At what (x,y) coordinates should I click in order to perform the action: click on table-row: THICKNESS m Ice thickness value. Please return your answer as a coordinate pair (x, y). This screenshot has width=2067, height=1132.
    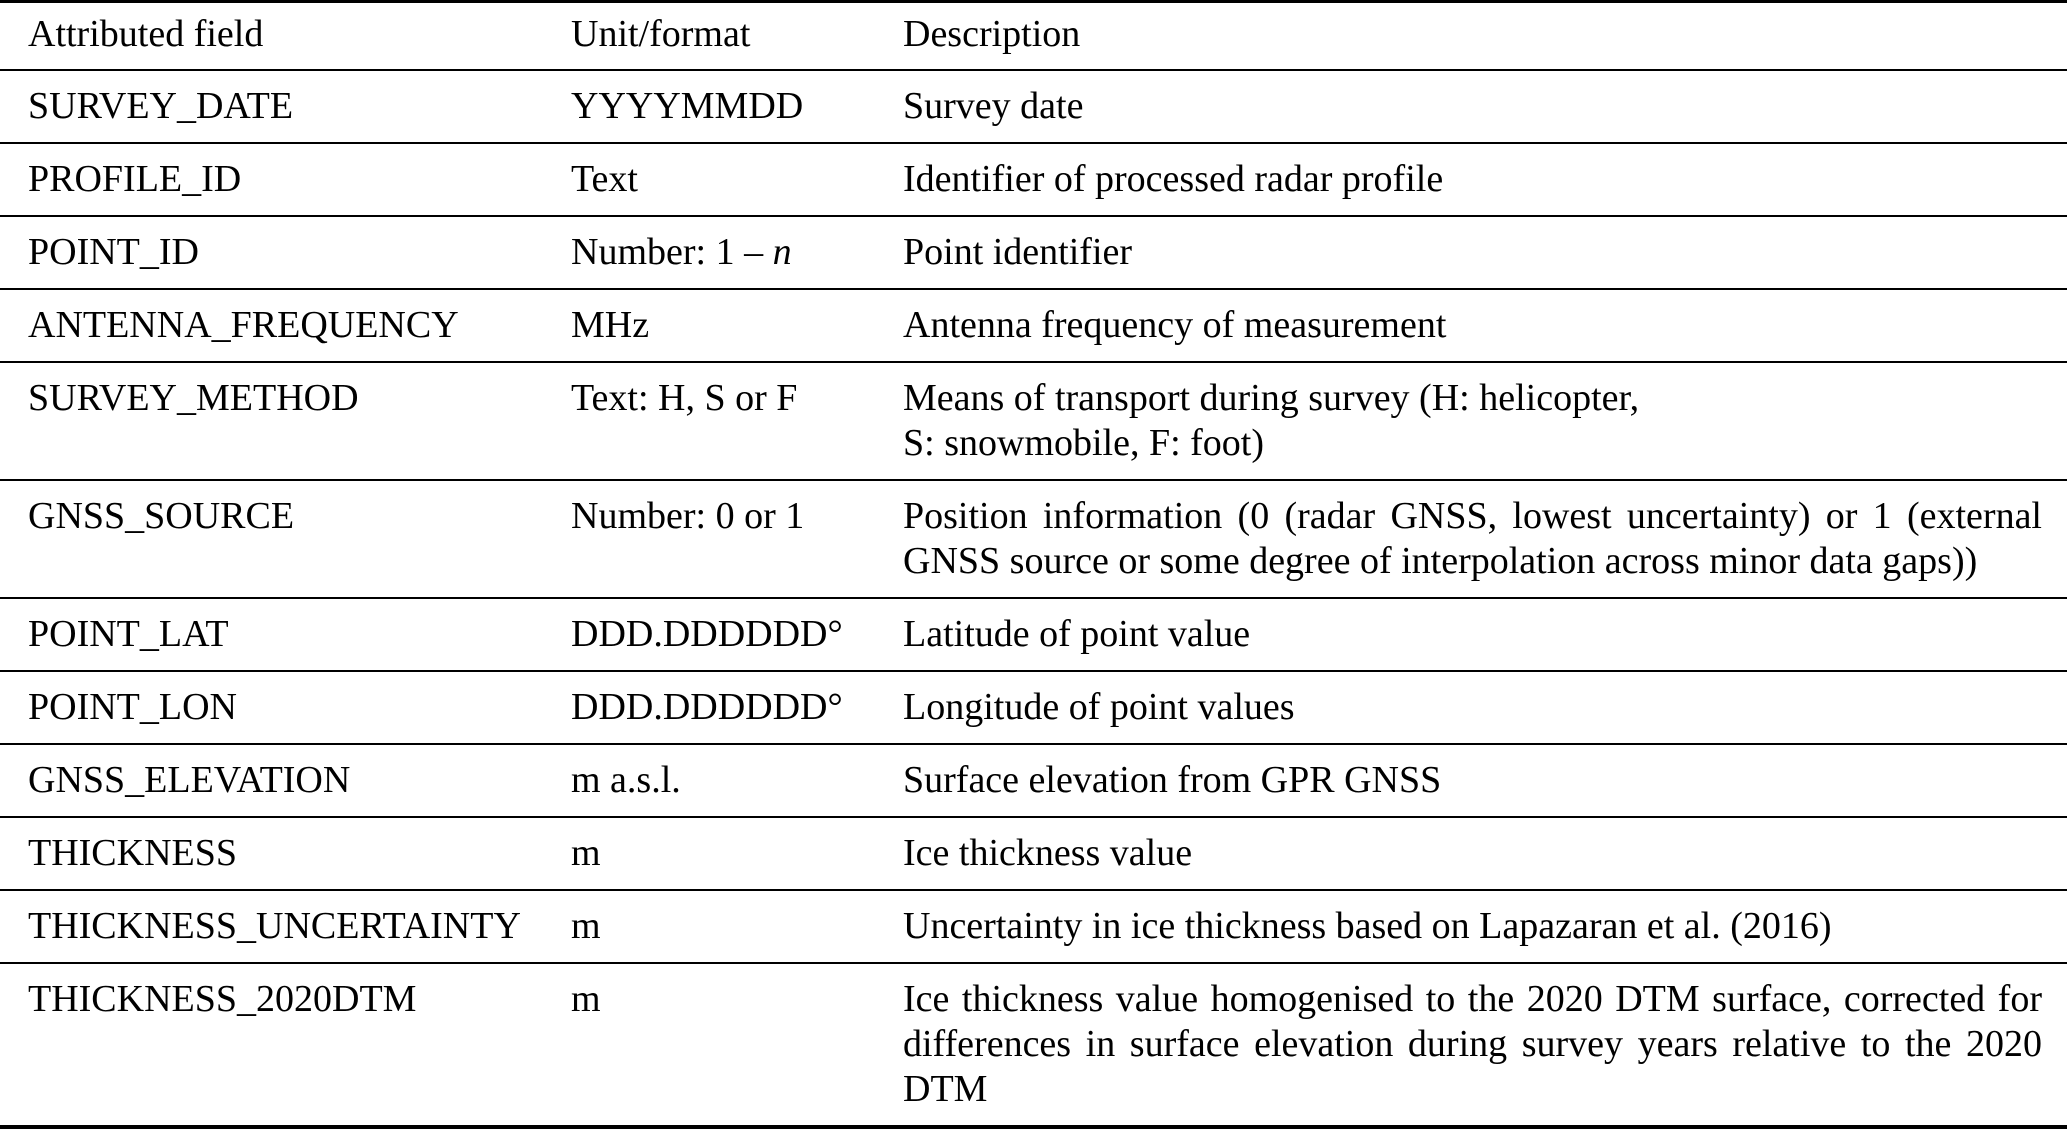
    Looking at the image, I should click on (1033, 852).